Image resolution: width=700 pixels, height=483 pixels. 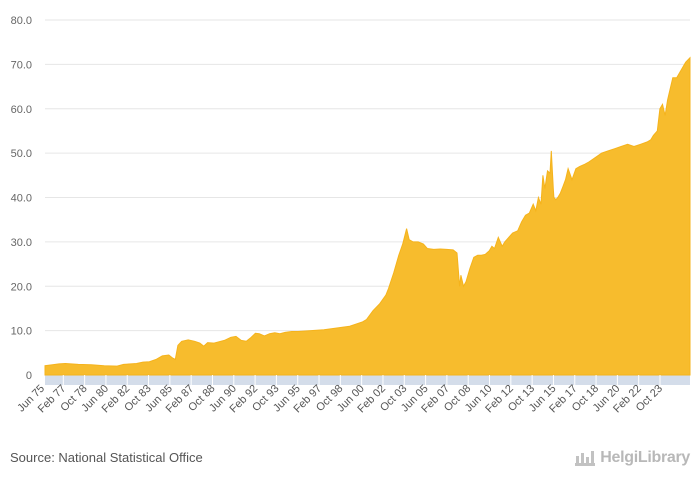 I want to click on y-tick-label: 40.0, so click(x=21, y=199).